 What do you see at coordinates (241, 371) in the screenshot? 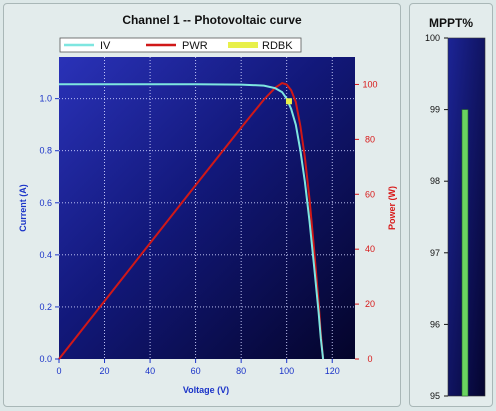
I see `x-tick-label: 80` at bounding box center [241, 371].